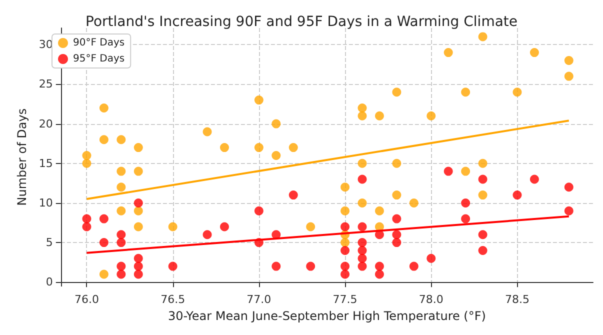 This screenshot has height=335, width=603. What do you see at coordinates (99, 43) in the screenshot?
I see `legend-label: 90°F Days` at bounding box center [99, 43].